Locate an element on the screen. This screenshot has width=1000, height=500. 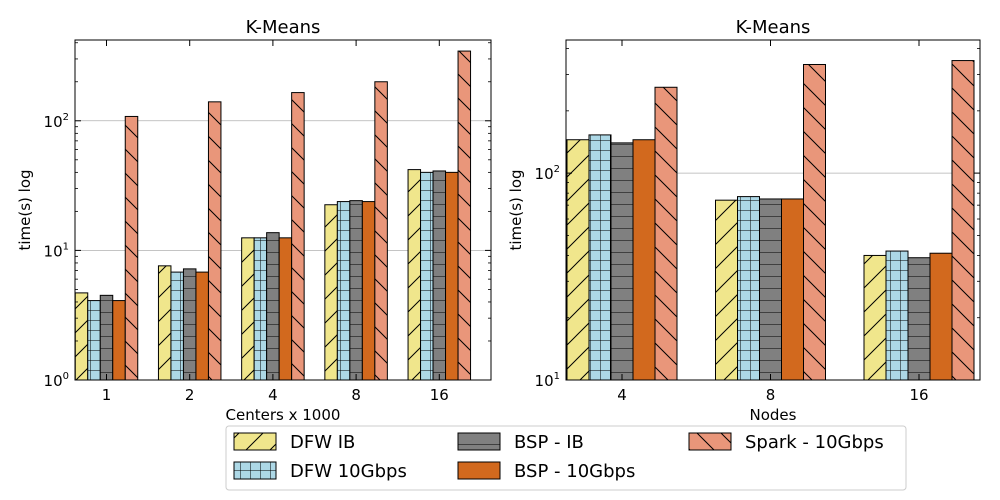
legend-swatch-bsp-10gbps is located at coordinates (479, 470).